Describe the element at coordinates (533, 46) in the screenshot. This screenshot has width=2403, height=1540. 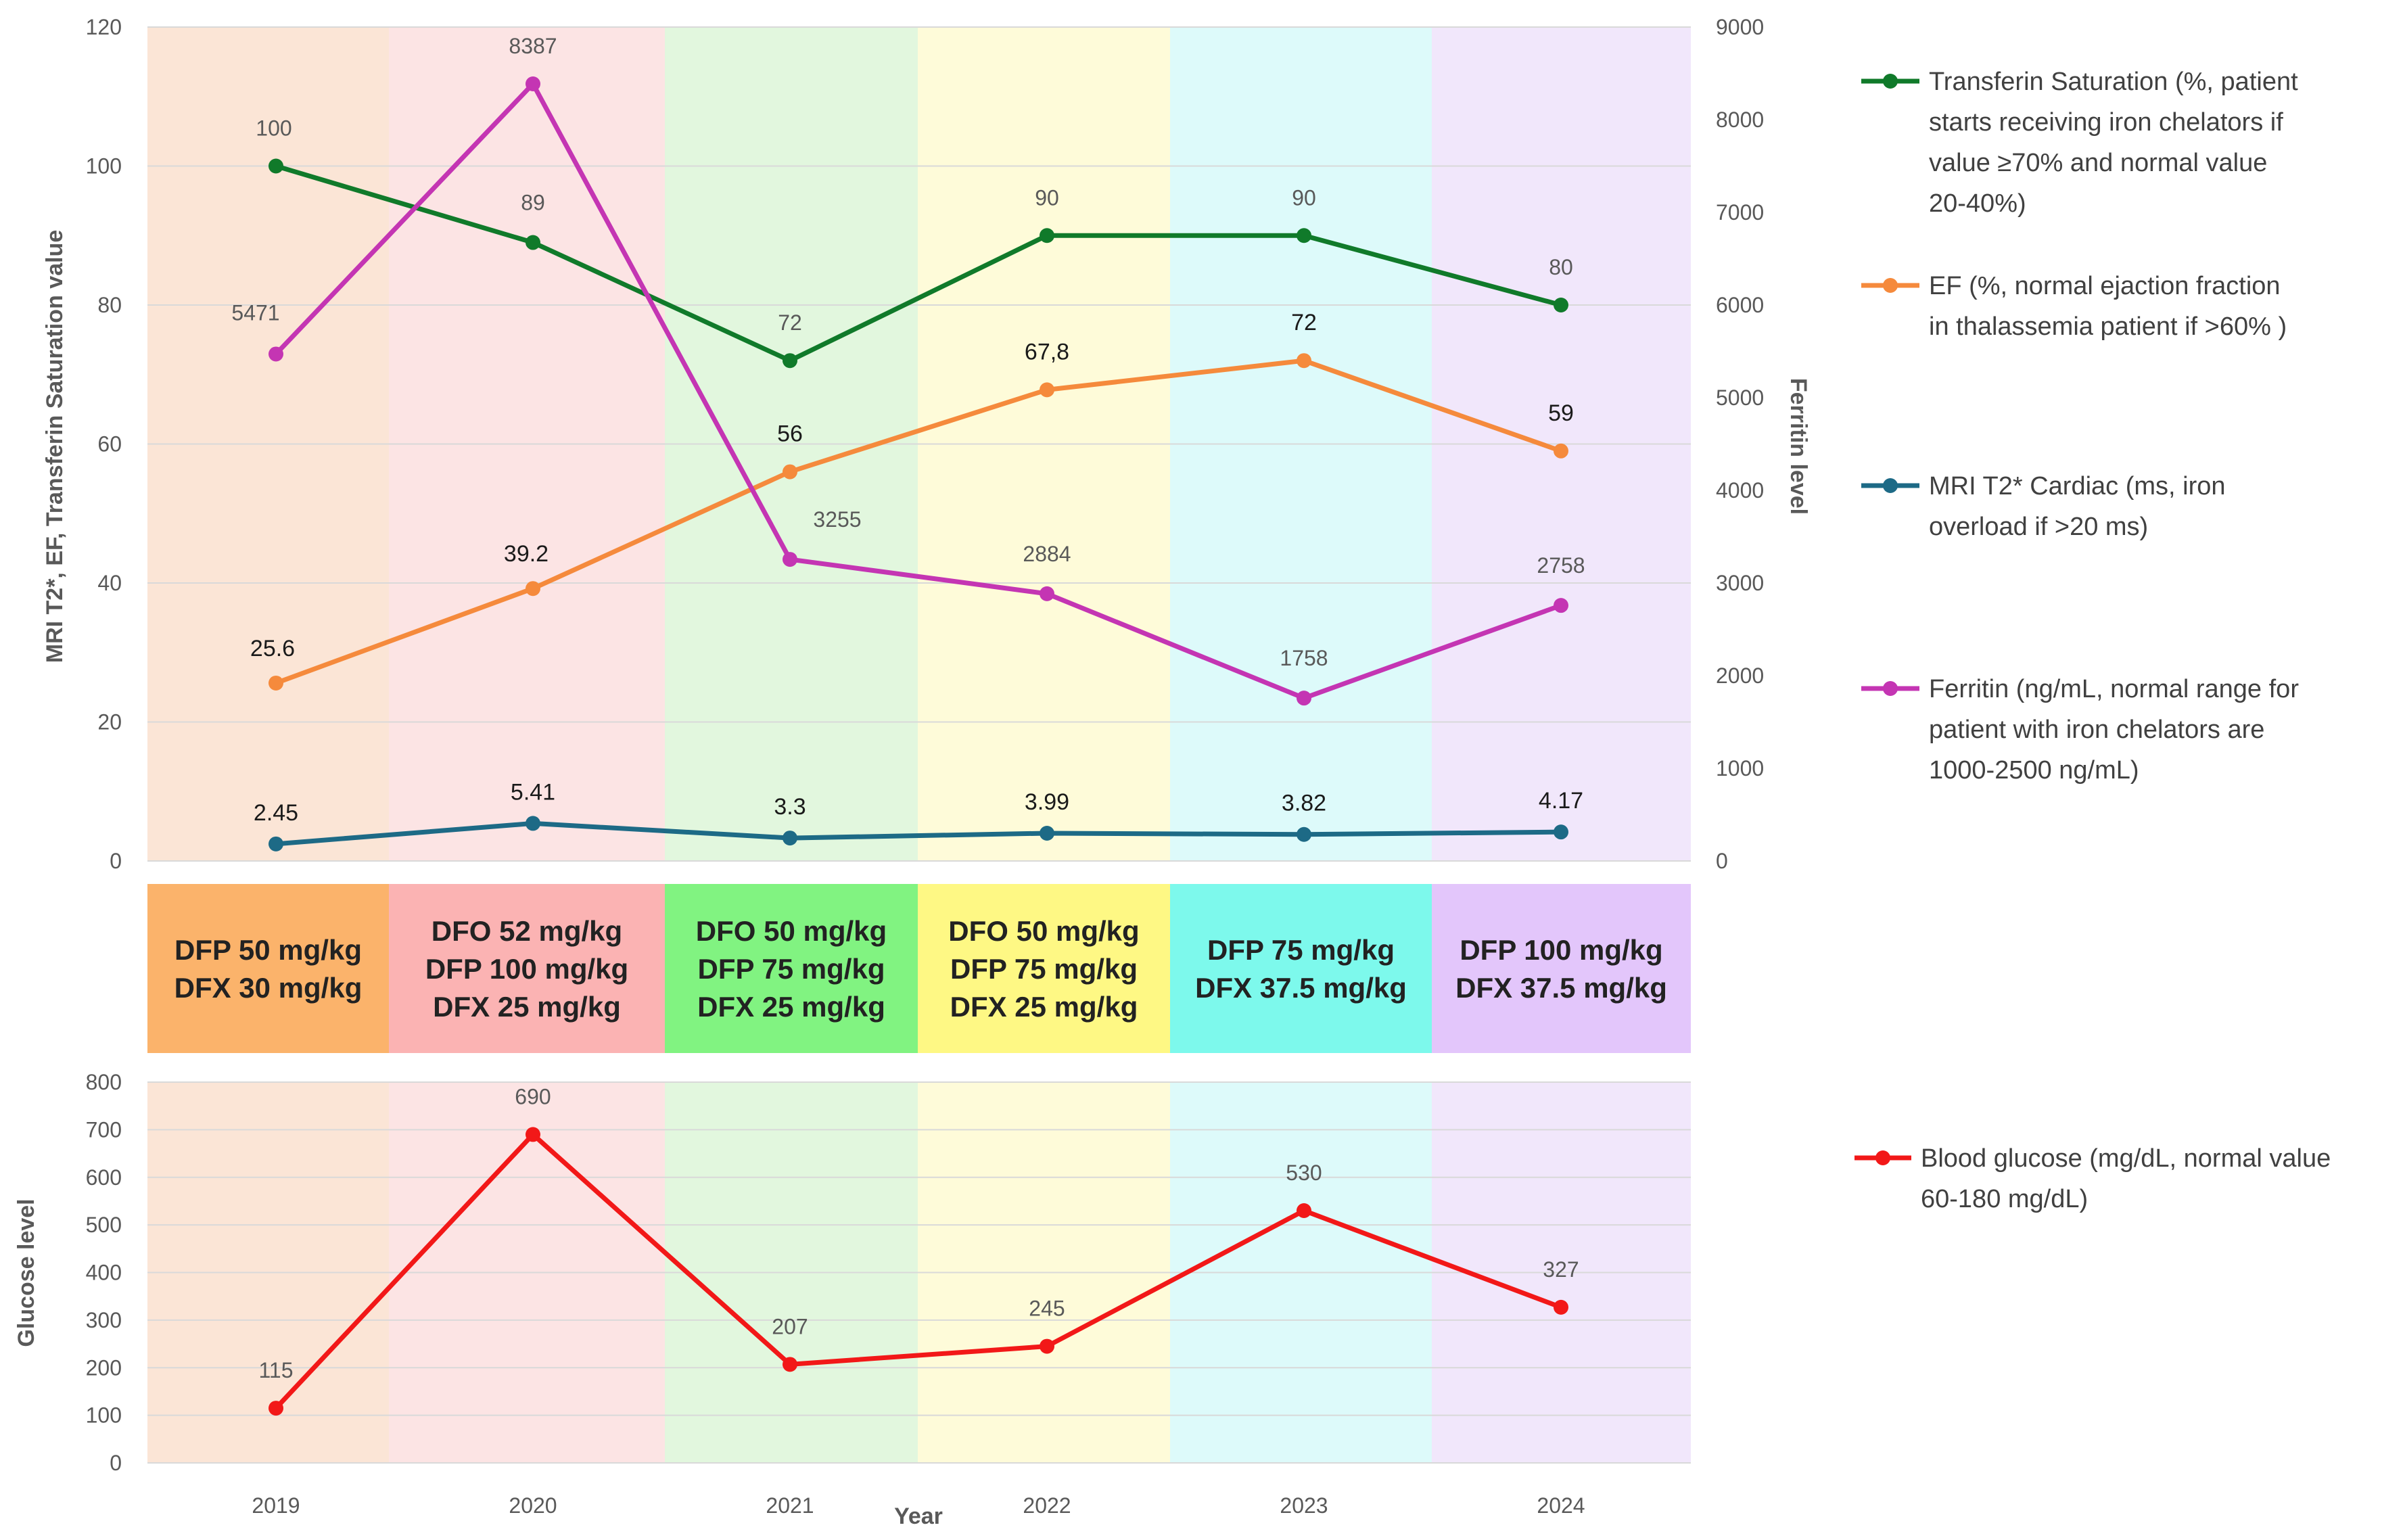
I see `data-label: 8387` at that location.